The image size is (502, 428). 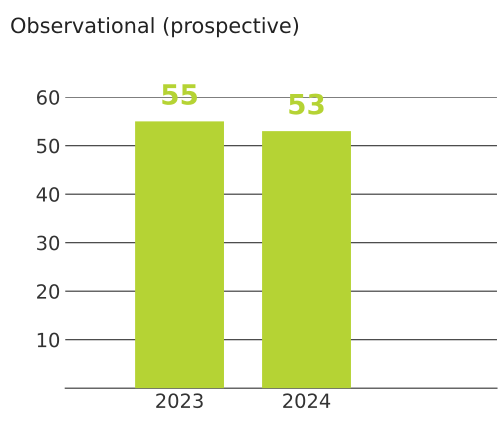 I want to click on x-tick-label: 2024, so click(x=306, y=400).